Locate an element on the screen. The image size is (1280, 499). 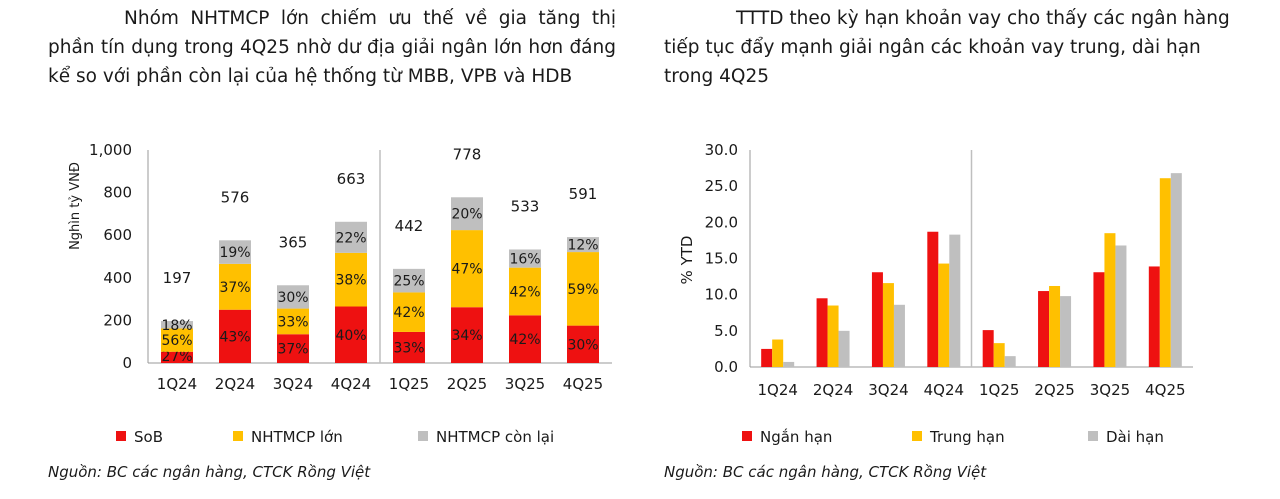
total-label: 442 is located at coordinates (409, 226).